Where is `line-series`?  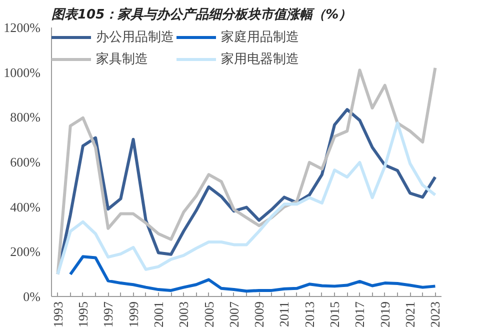
line-series is located at coordinates (252, 274).